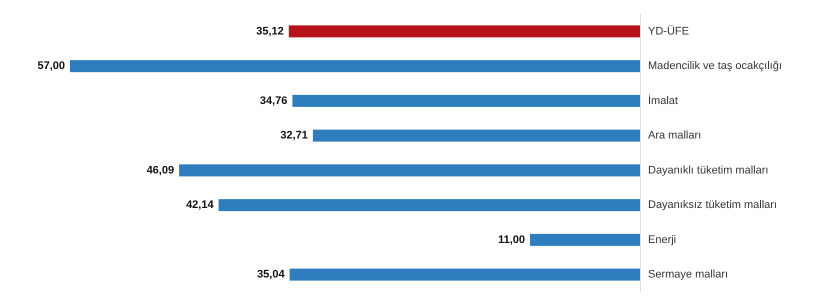  I want to click on data-label: 32,71, so click(294, 136).